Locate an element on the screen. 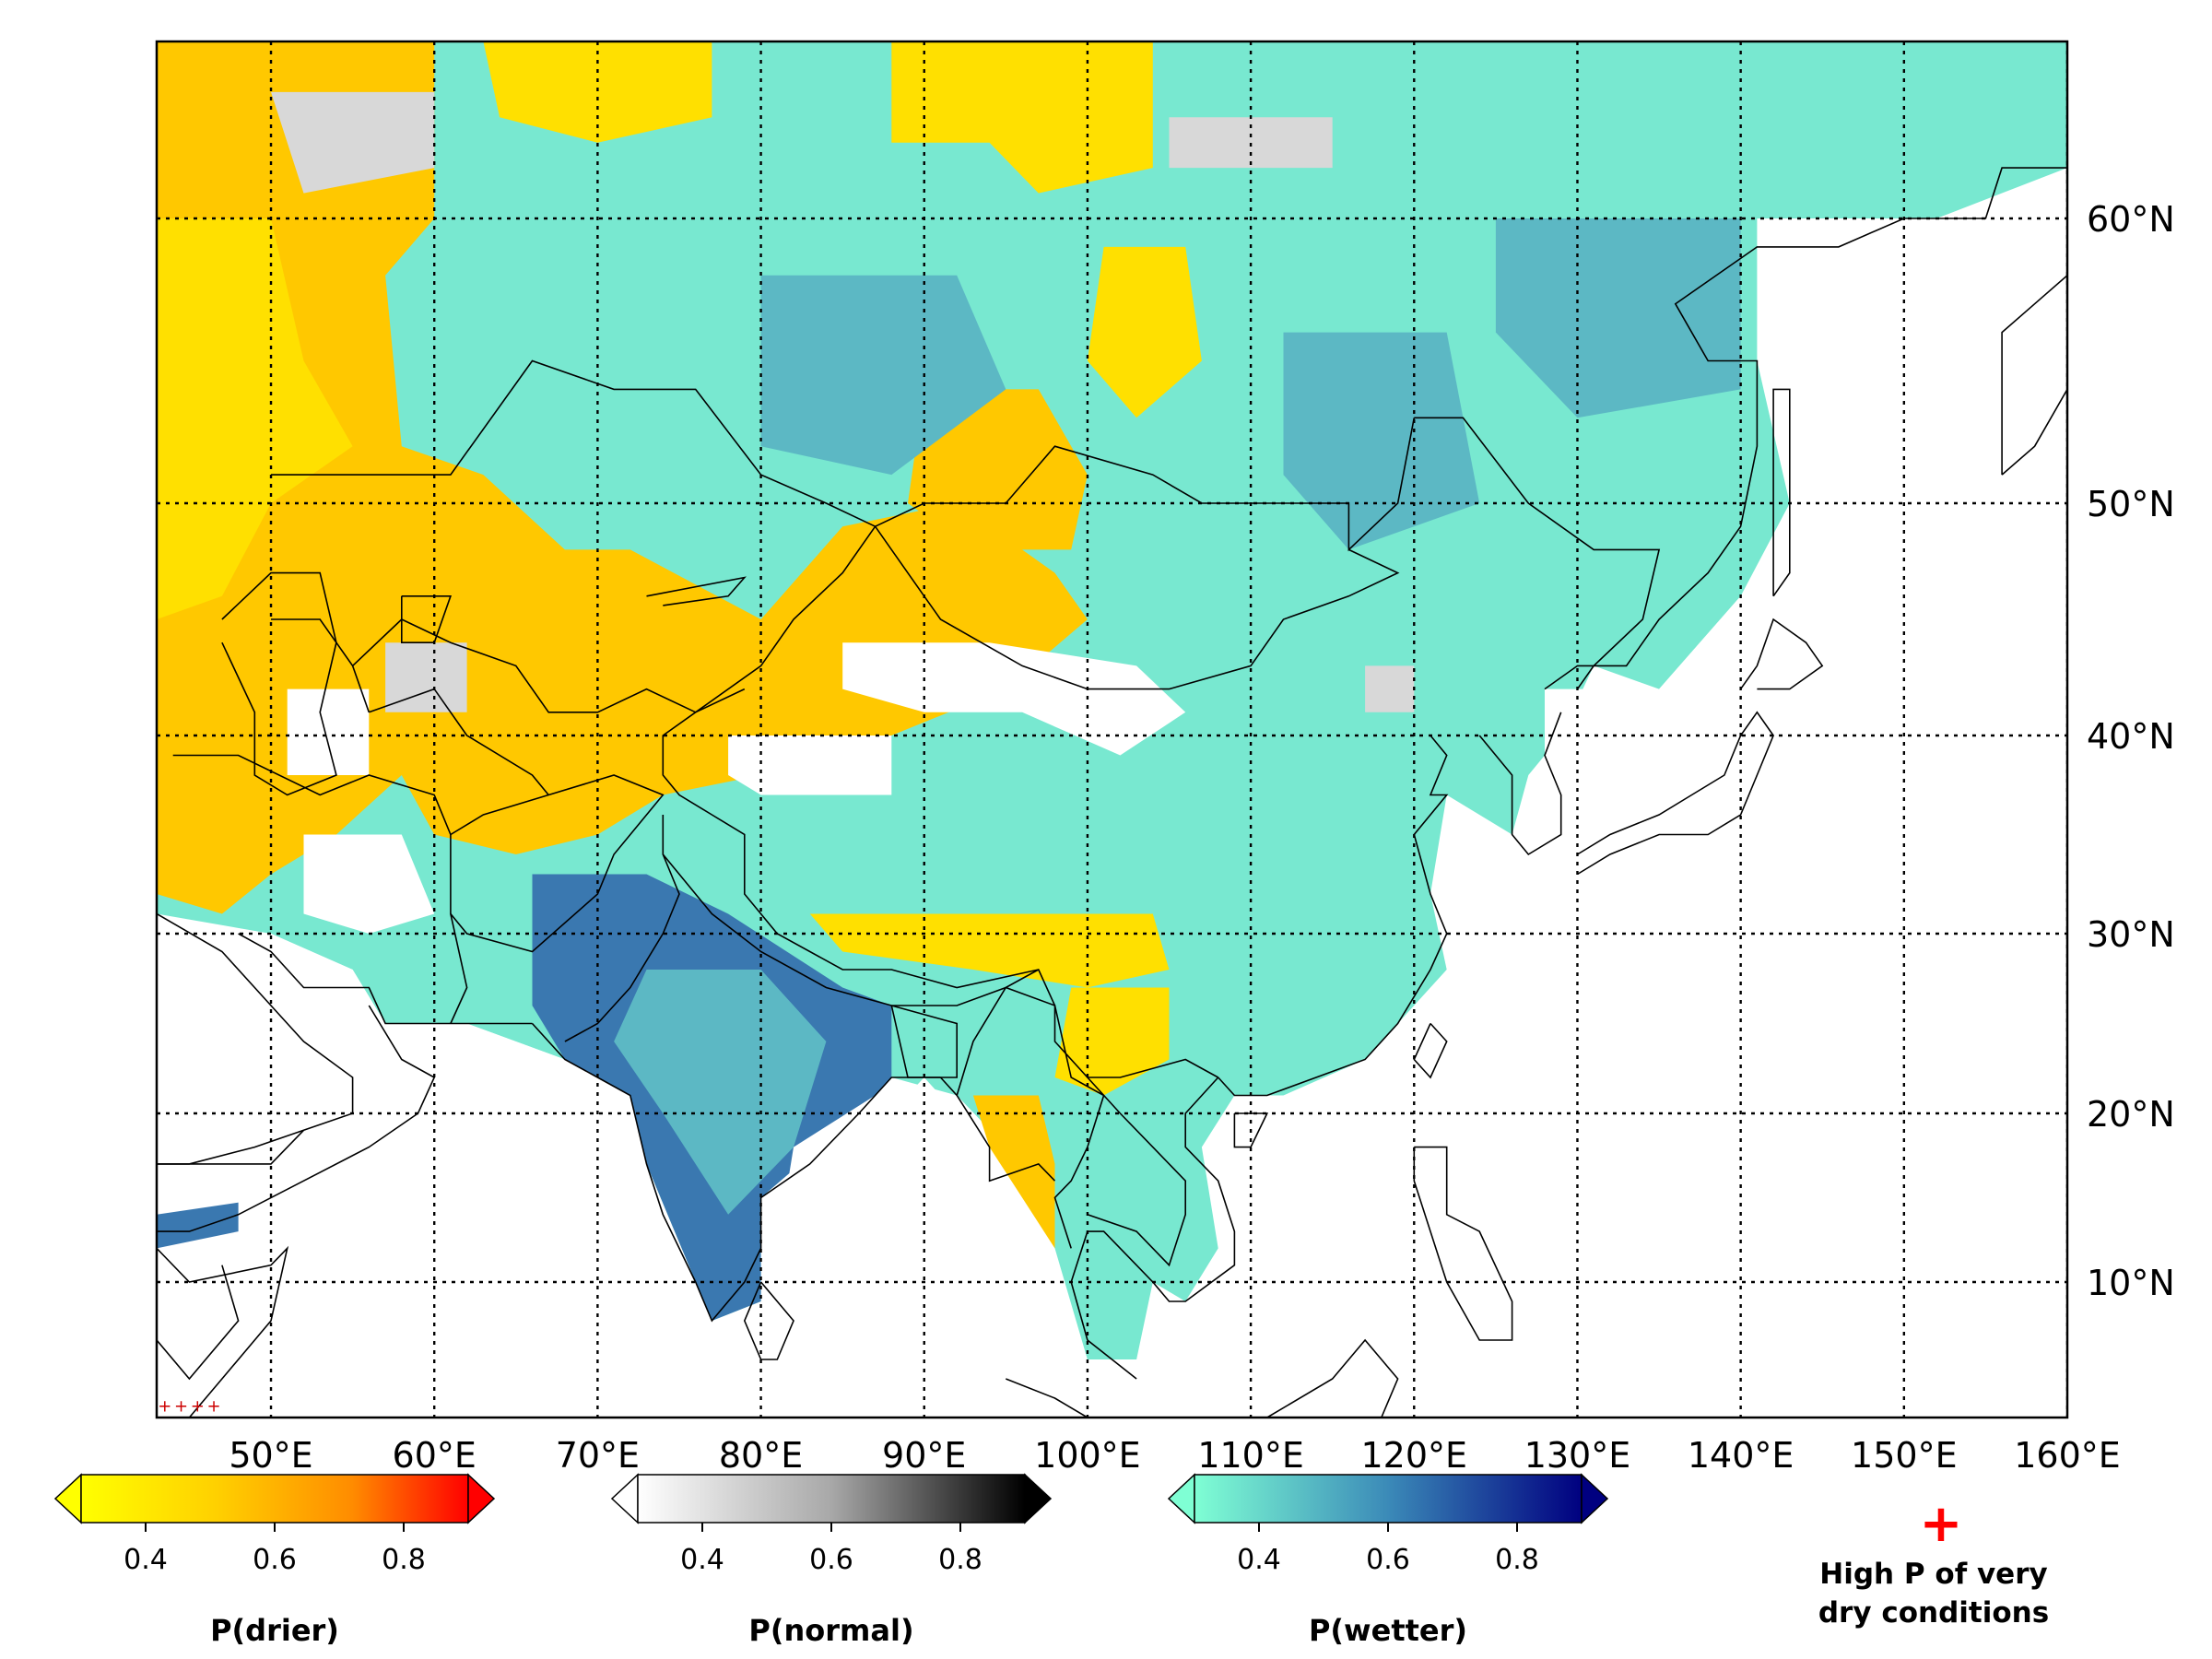 The width and height of the screenshot is (2212, 1659). lon-tick-label: 90°E is located at coordinates (924, 1455).